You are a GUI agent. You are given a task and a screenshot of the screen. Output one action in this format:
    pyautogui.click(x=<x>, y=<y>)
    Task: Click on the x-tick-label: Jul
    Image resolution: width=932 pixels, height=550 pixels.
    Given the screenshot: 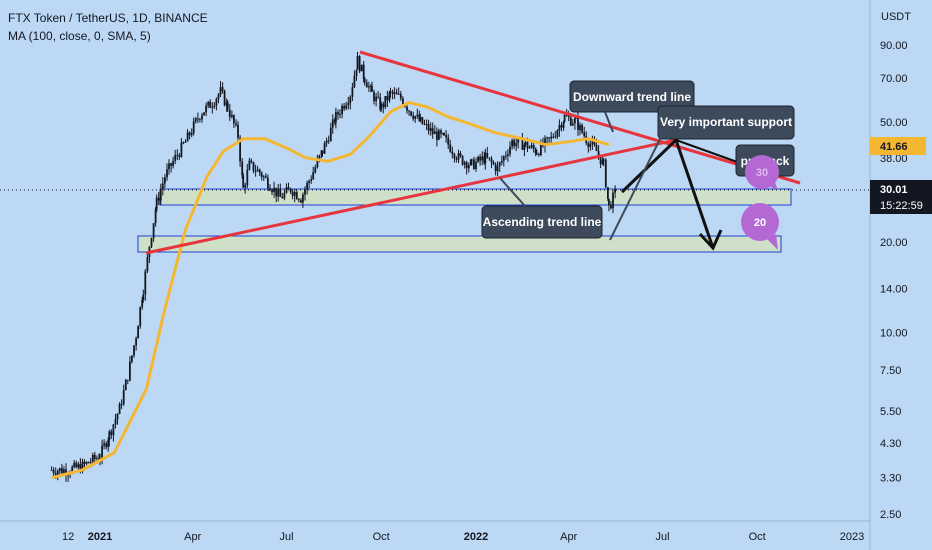 What is the action you would take?
    pyautogui.click(x=662, y=537)
    